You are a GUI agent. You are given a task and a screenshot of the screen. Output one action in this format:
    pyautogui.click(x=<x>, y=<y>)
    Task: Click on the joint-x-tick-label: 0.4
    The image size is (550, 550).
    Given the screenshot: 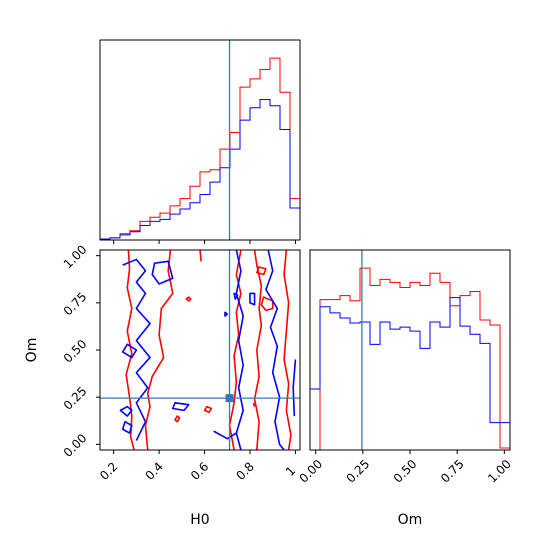 What is the action you would take?
    pyautogui.click(x=154, y=470)
    